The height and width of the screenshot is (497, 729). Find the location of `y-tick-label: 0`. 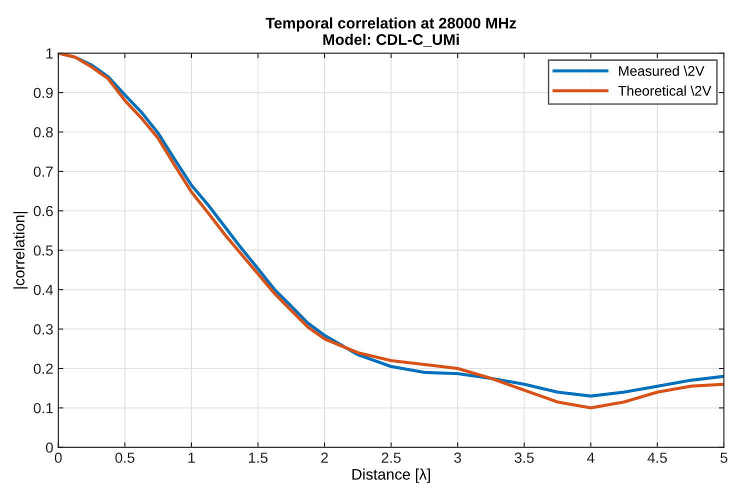

y-tick-label: 0 is located at coordinates (49, 447).